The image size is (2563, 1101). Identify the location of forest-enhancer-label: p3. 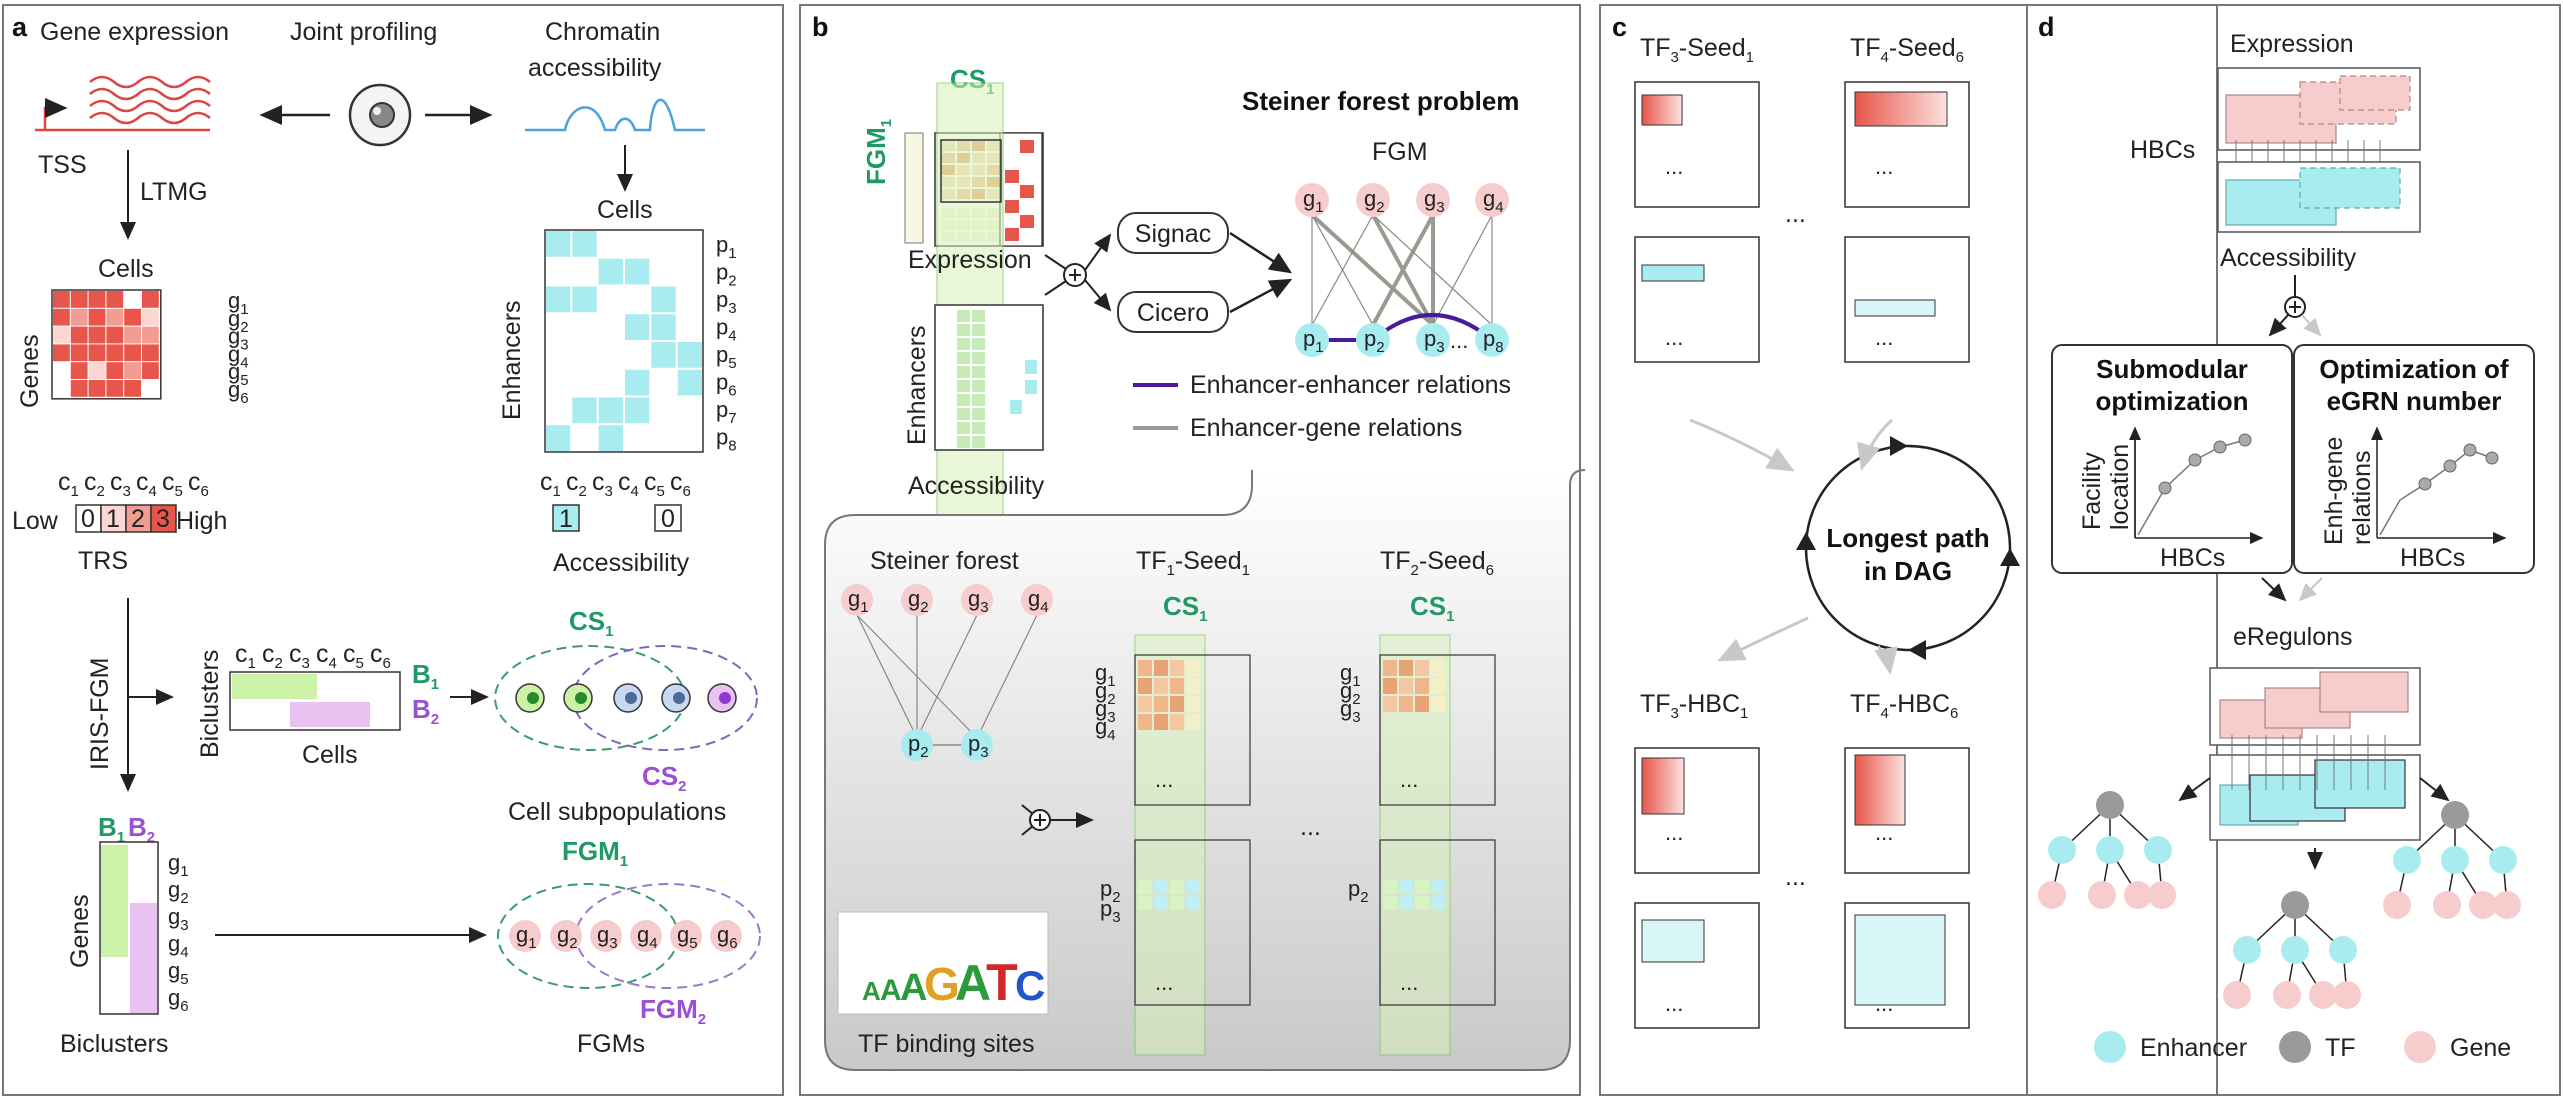
(978, 746).